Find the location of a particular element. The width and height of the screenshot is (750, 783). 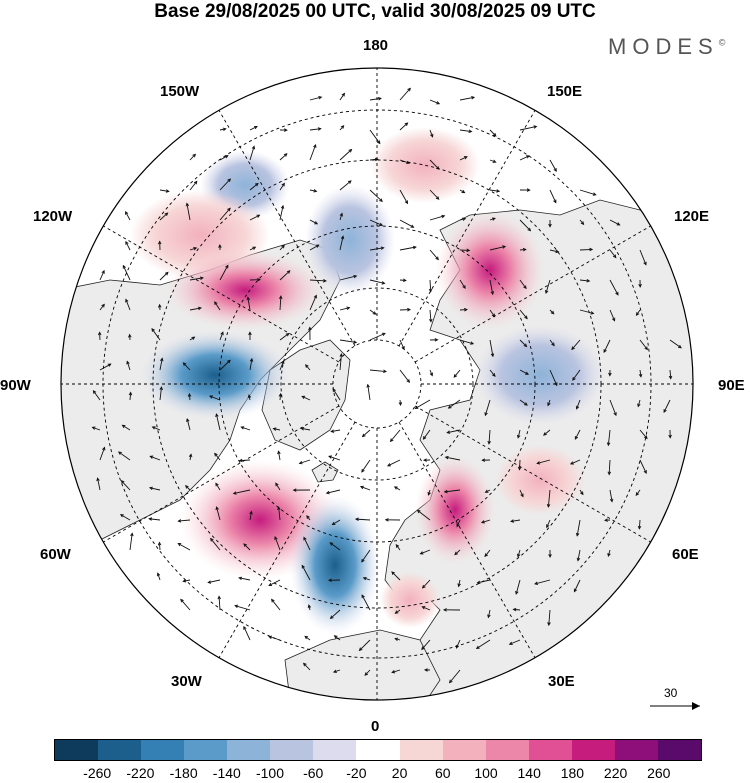

colorbar-tick-label: -260 is located at coordinates (97, 773).